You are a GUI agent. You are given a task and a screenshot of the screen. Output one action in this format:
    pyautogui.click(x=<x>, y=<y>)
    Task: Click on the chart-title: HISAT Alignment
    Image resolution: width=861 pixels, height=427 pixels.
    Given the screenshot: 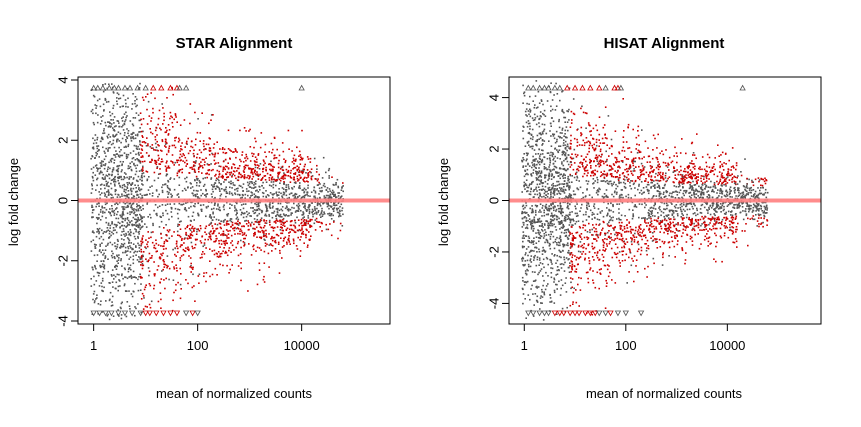 What is the action you would take?
    pyautogui.click(x=664, y=43)
    